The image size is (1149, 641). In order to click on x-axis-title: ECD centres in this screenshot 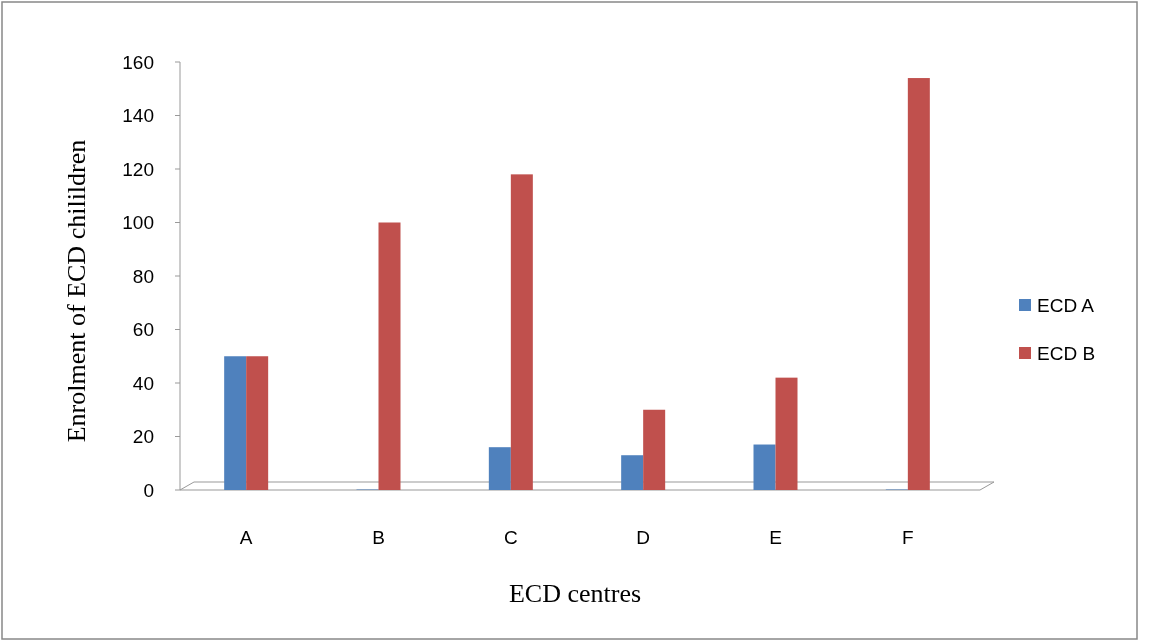, I will do `click(575, 593)`.